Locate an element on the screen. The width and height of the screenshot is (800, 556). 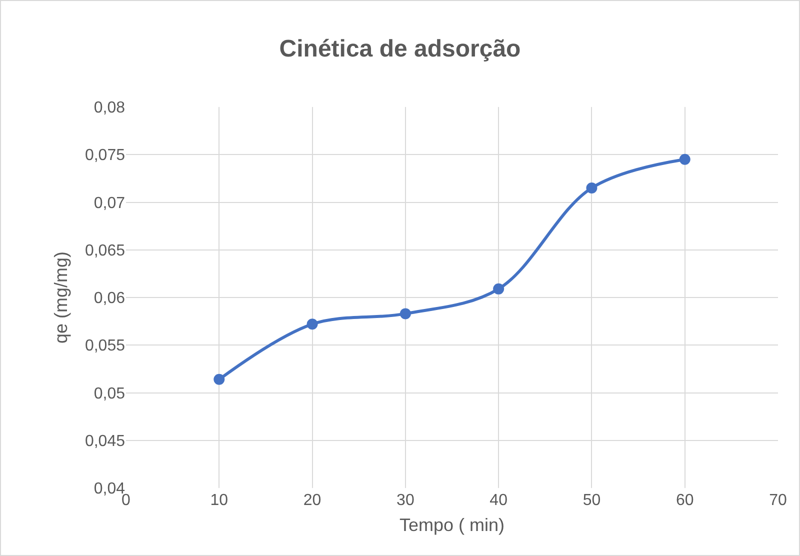
x-tick-label: 20 is located at coordinates (312, 500).